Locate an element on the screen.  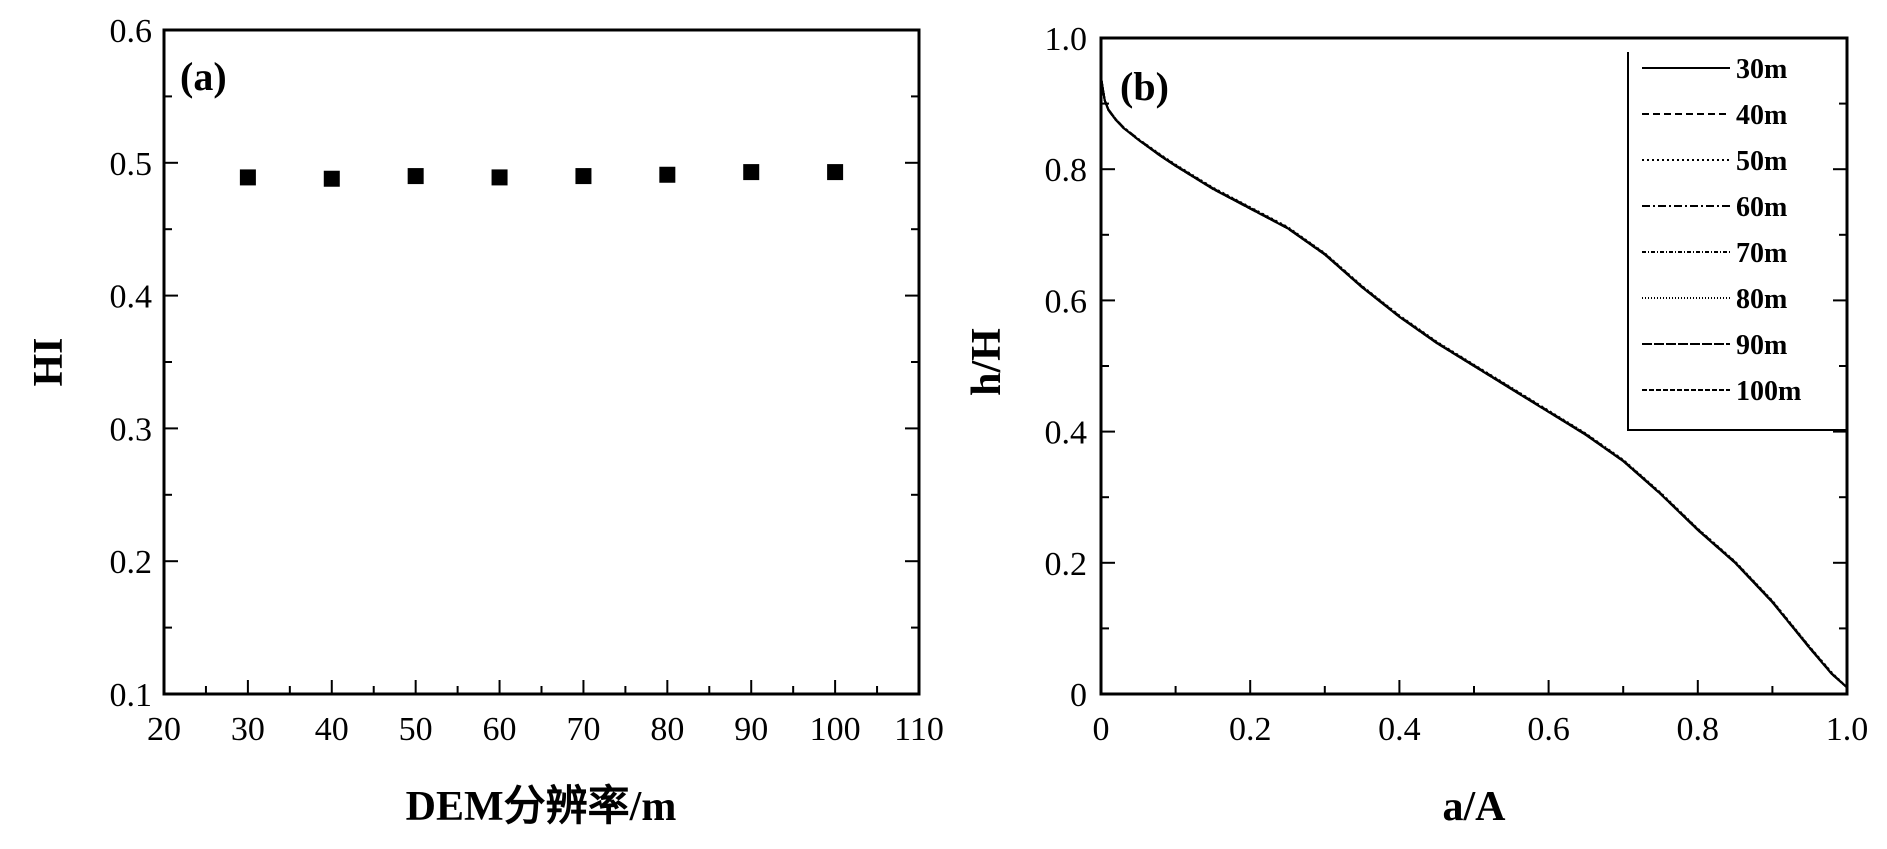
legend-label-90m: 90m is located at coordinates (1761, 345).